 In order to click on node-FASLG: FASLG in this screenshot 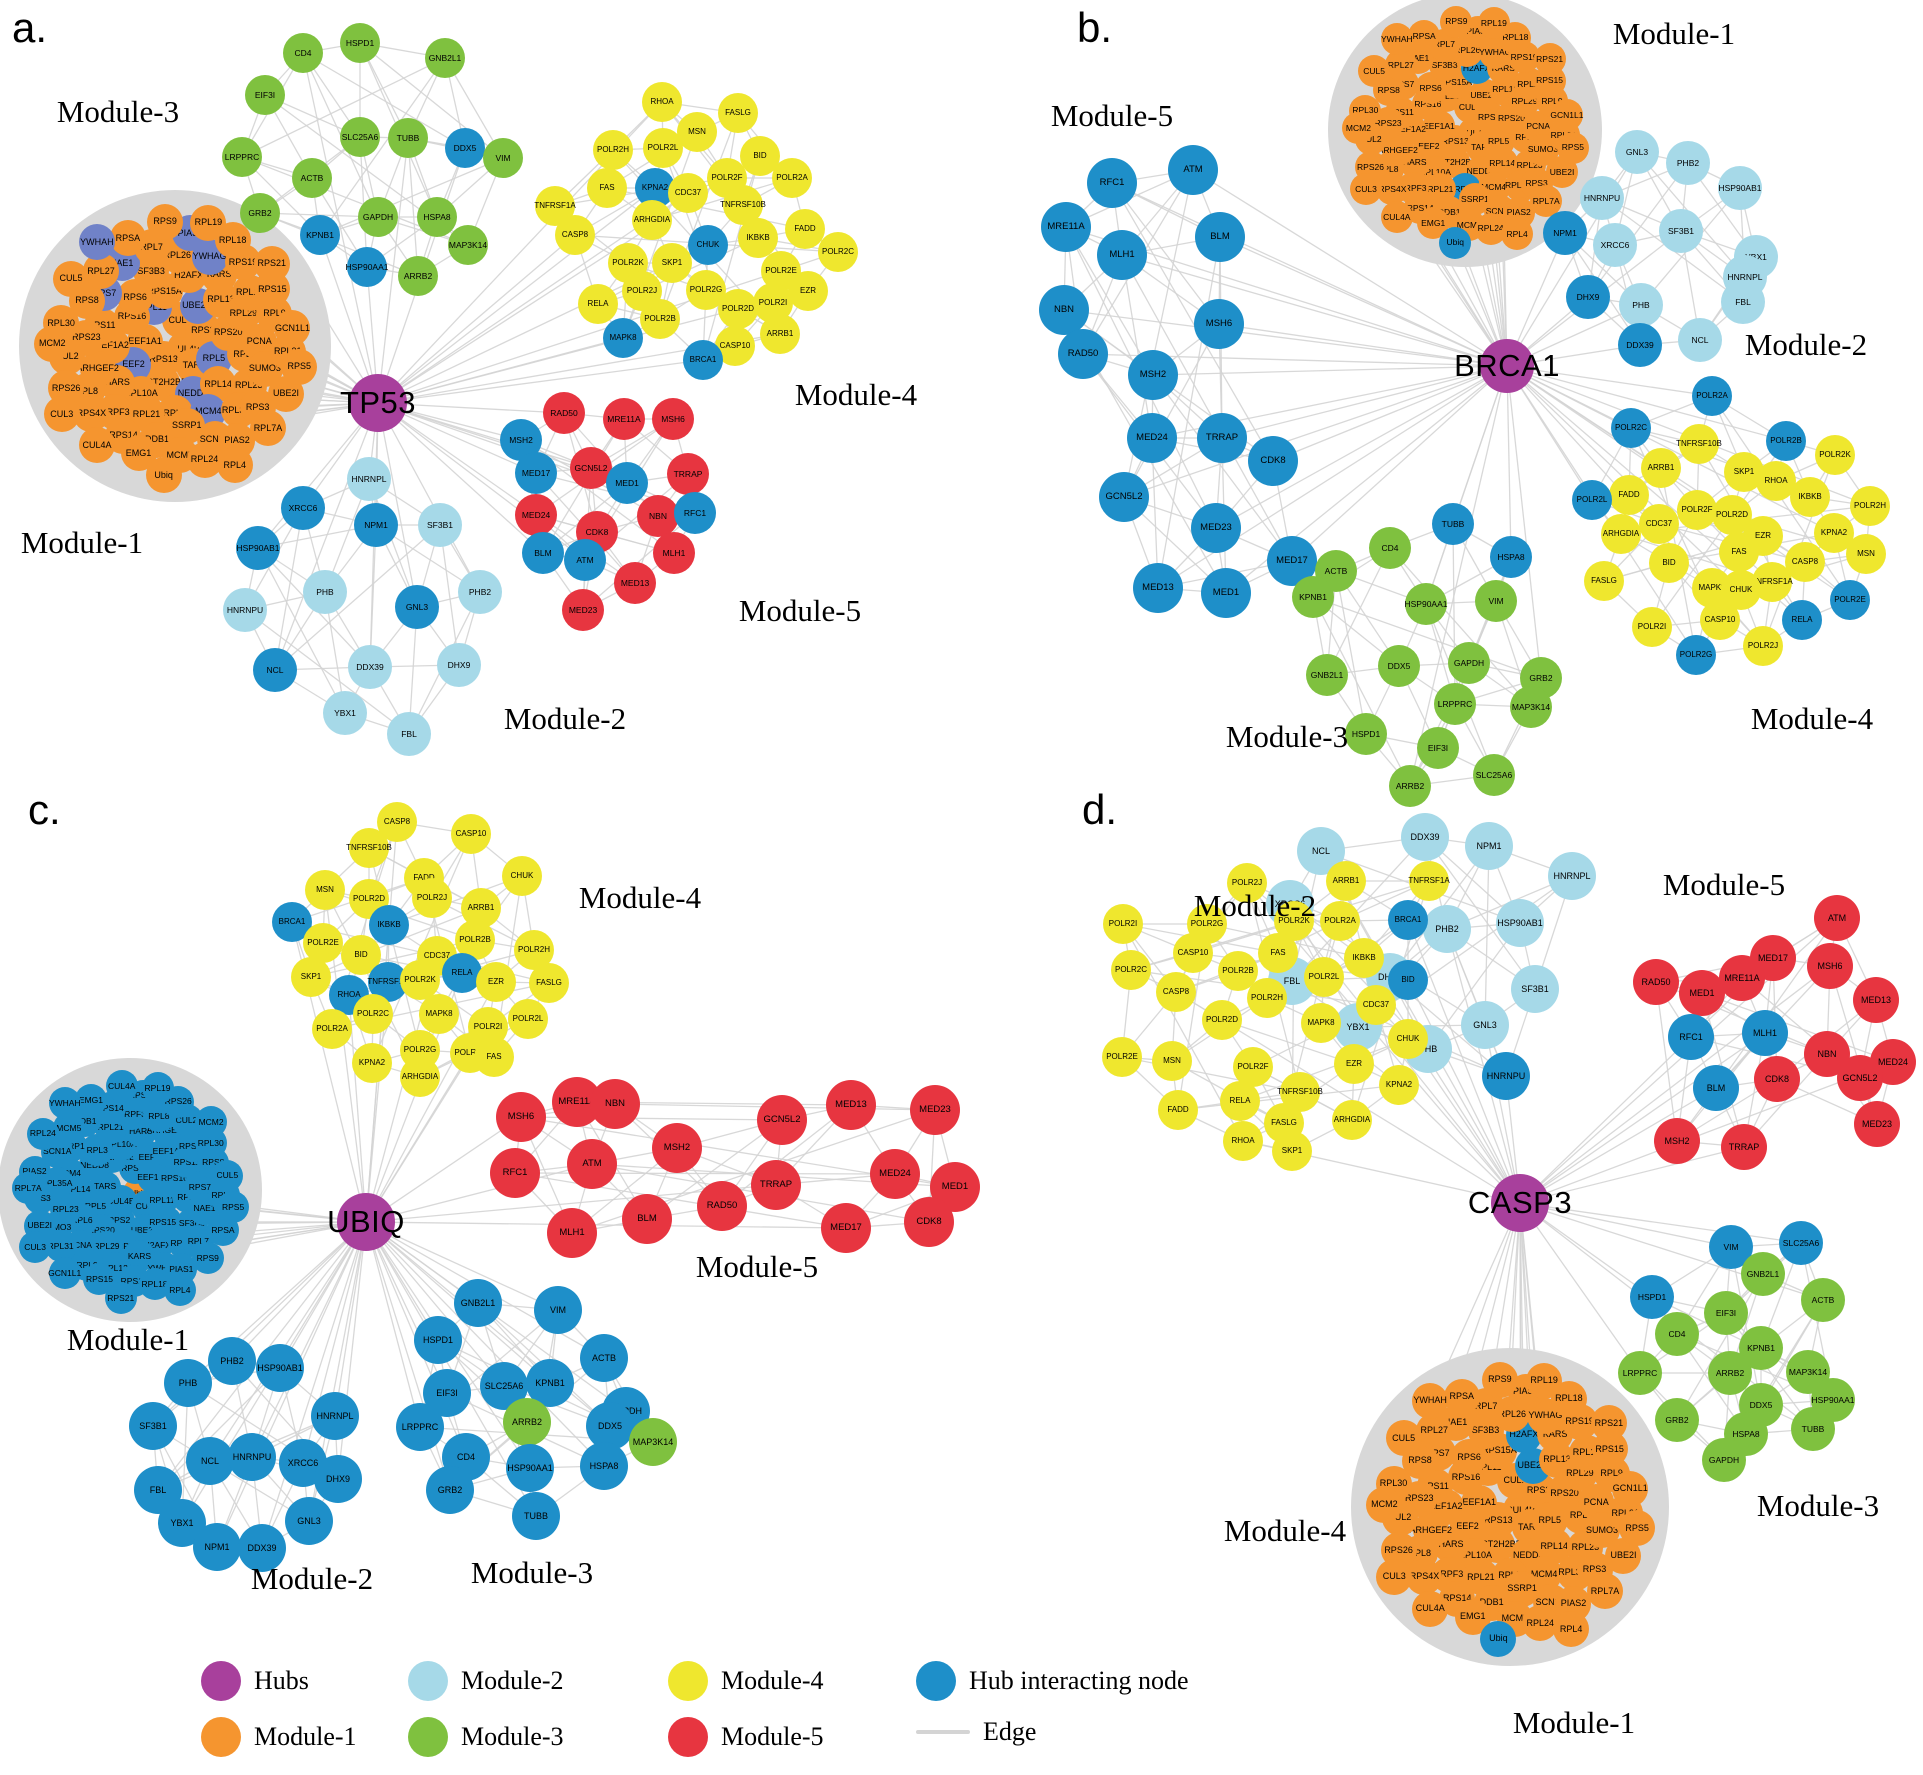, I will do `click(549, 983)`.